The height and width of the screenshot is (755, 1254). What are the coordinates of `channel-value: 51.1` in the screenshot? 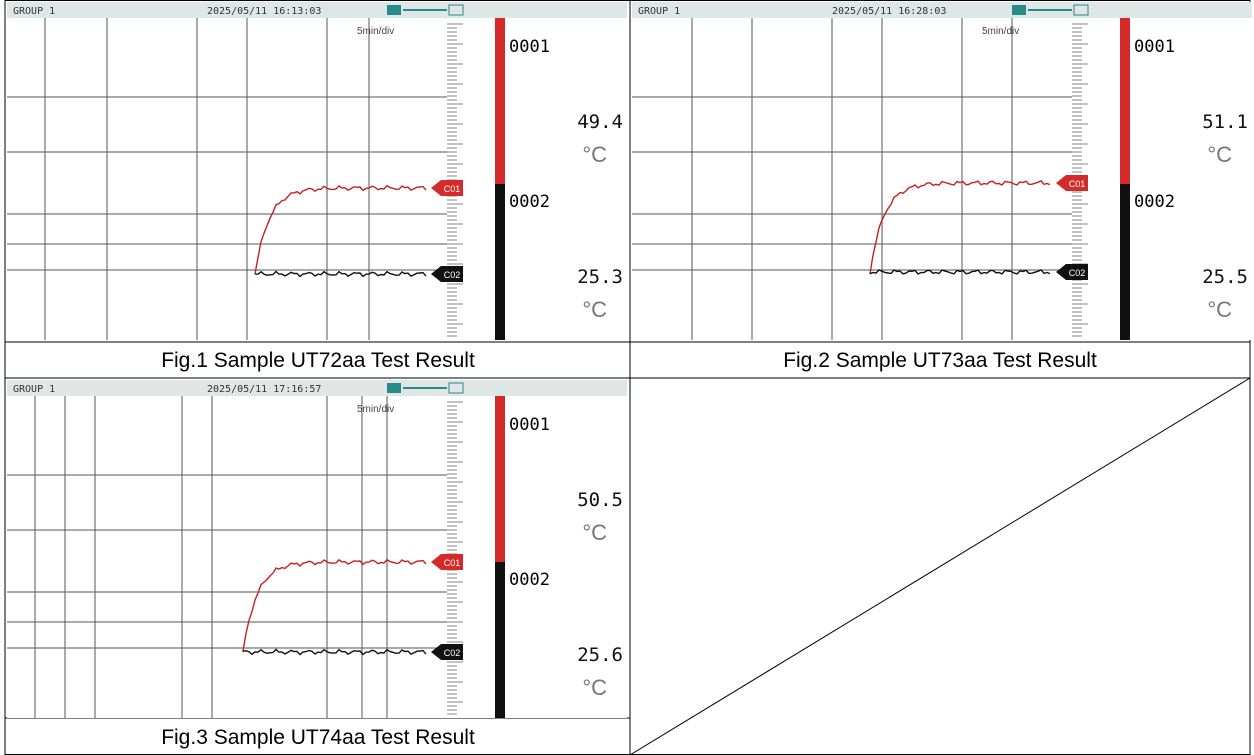 It's located at (1225, 122).